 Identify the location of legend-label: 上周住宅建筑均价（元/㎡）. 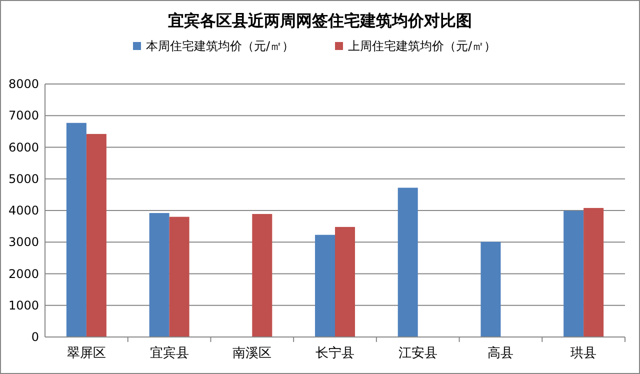
(422, 46).